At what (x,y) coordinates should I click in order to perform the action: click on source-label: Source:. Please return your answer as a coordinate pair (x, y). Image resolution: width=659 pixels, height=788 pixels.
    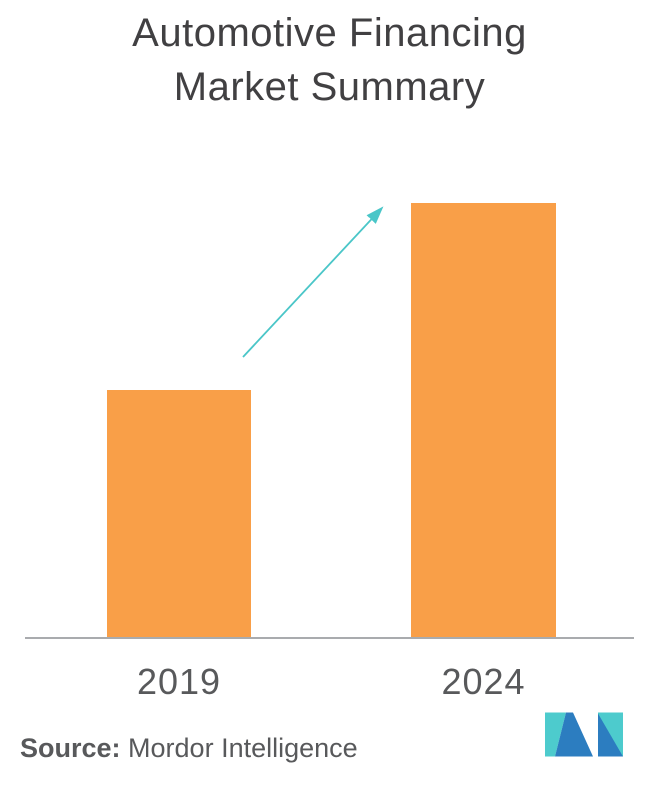
    Looking at the image, I should click on (70, 748).